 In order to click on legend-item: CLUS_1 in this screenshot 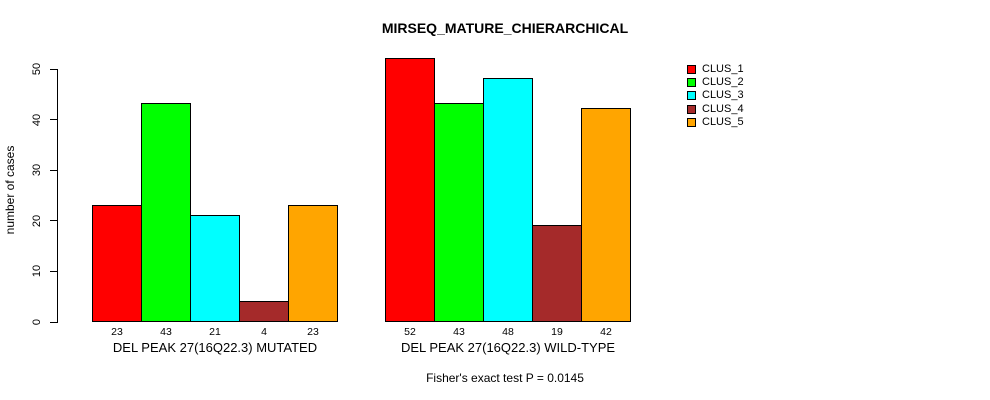, I will do `click(715, 69)`.